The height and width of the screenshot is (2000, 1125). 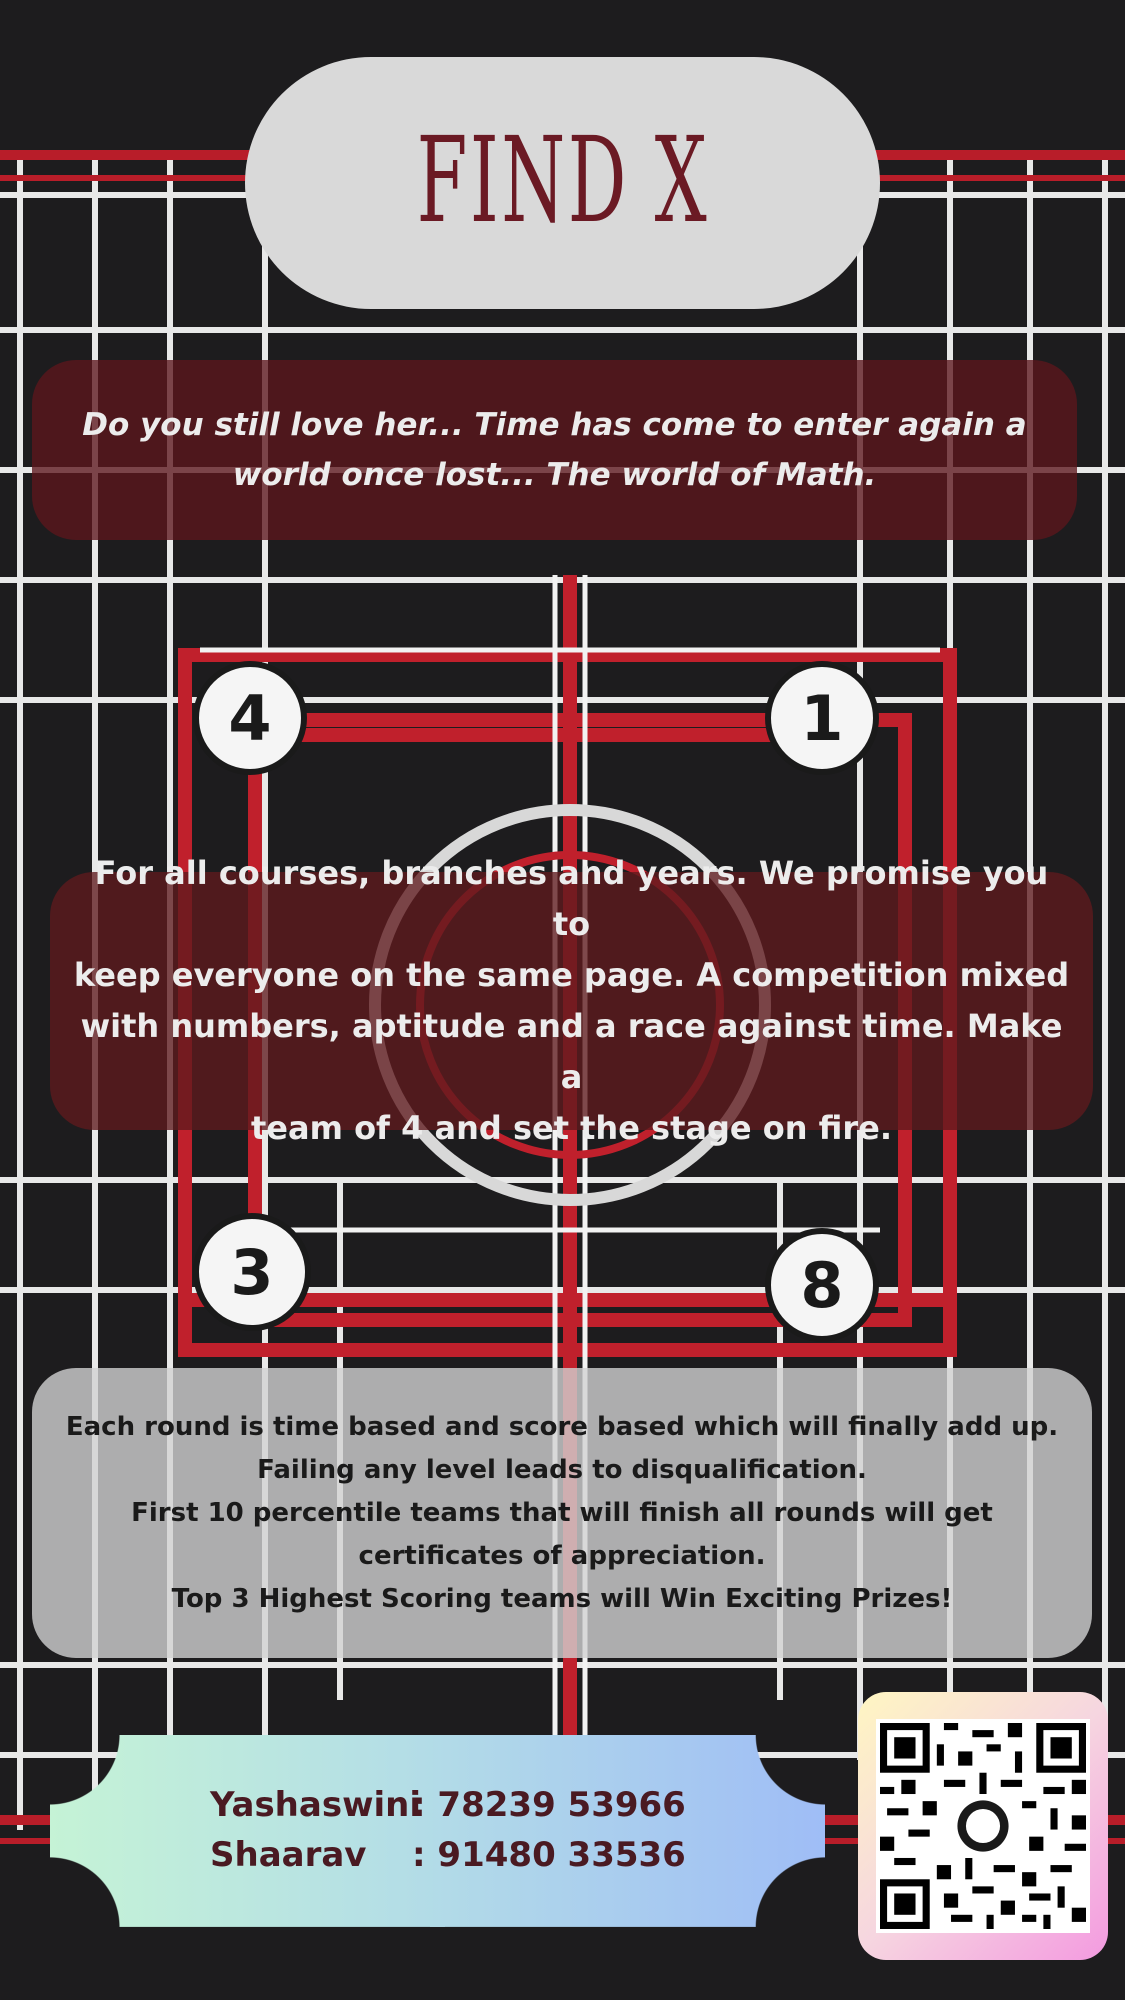 What do you see at coordinates (562, 180) in the screenshot?
I see `poster-title: FIND X` at bounding box center [562, 180].